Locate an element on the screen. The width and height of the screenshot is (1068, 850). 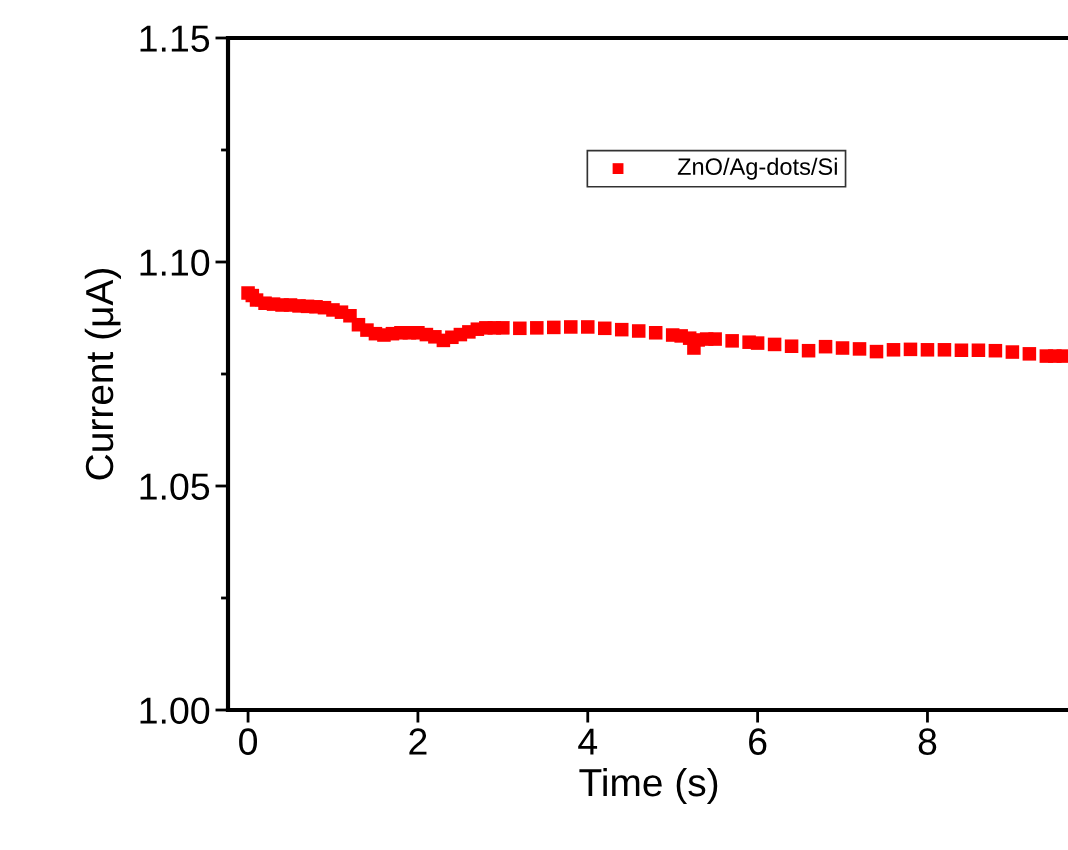
legend-label: ZnO/Ag-dots/Si is located at coordinates (757, 168).